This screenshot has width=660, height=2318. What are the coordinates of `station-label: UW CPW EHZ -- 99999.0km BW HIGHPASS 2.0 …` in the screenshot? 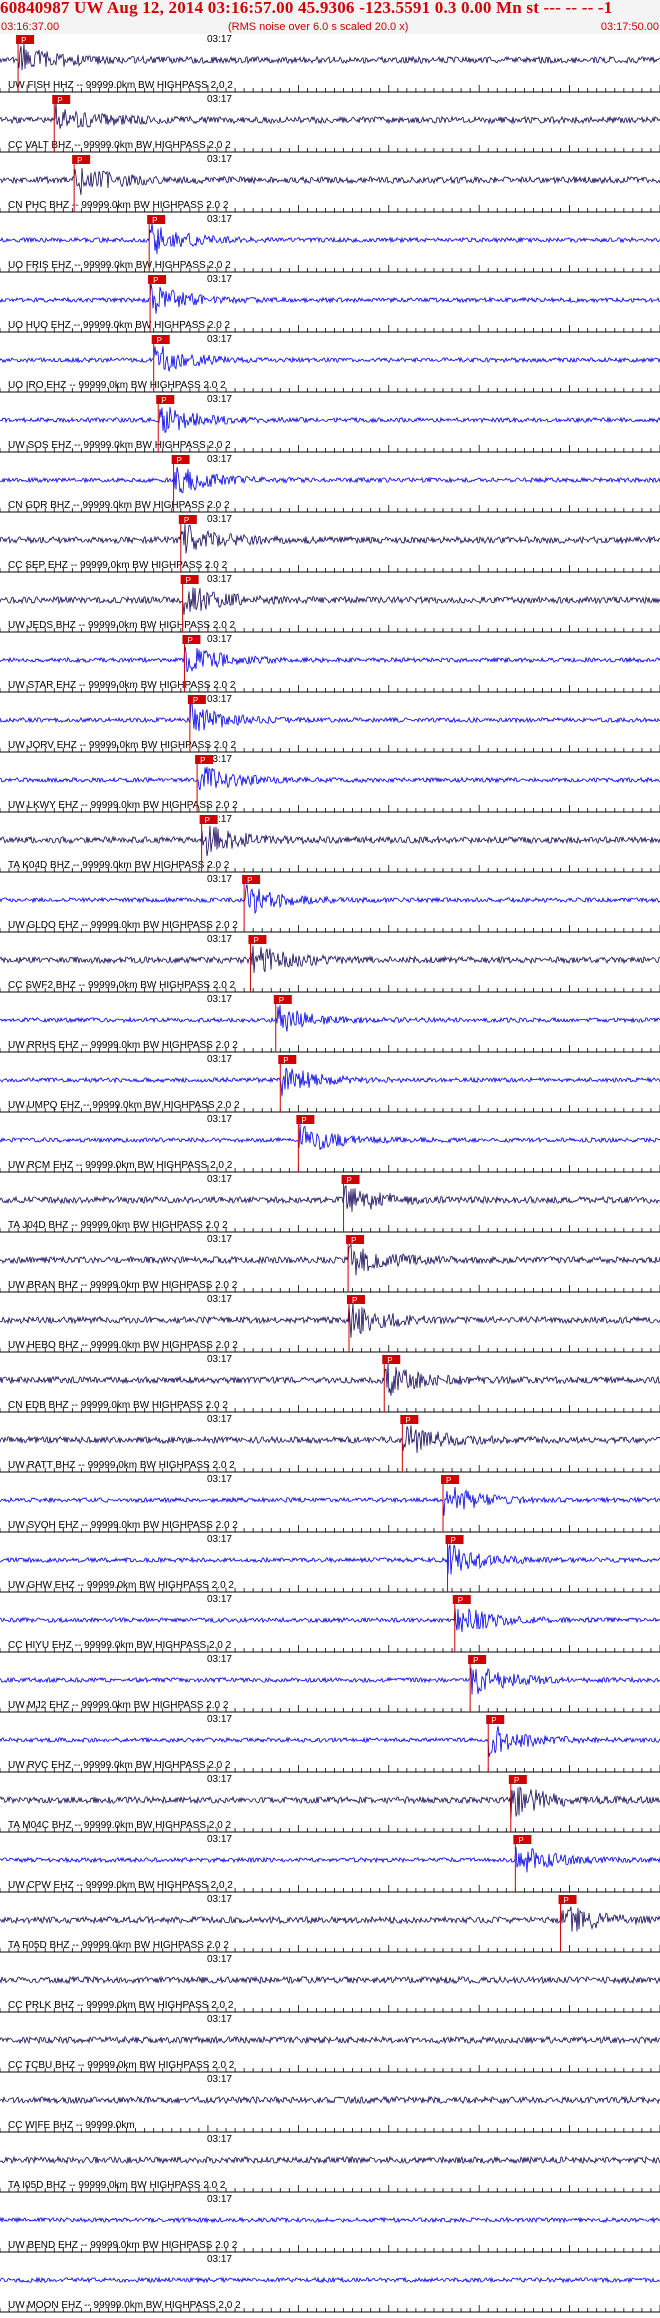 It's located at (120, 1885).